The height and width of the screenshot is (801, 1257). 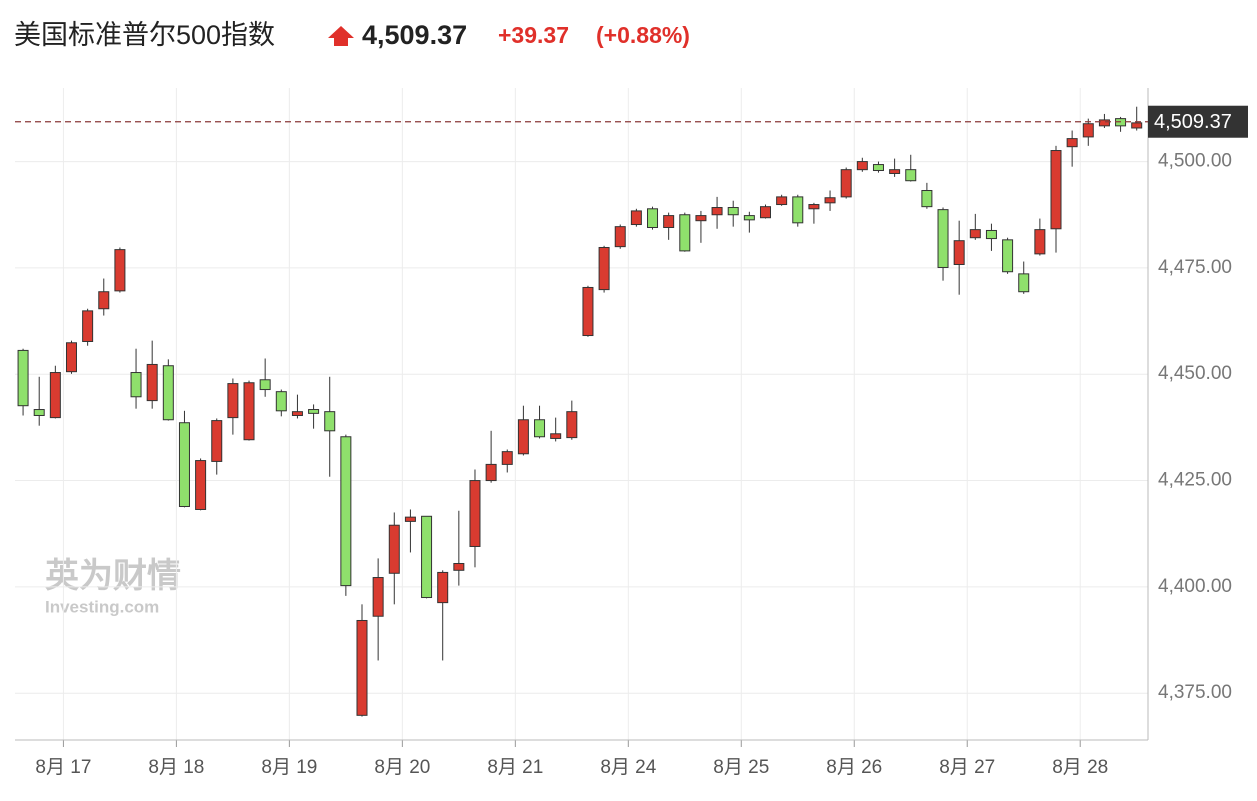 What do you see at coordinates (854, 767) in the screenshot?
I see `x-tick-label: 8月 26` at bounding box center [854, 767].